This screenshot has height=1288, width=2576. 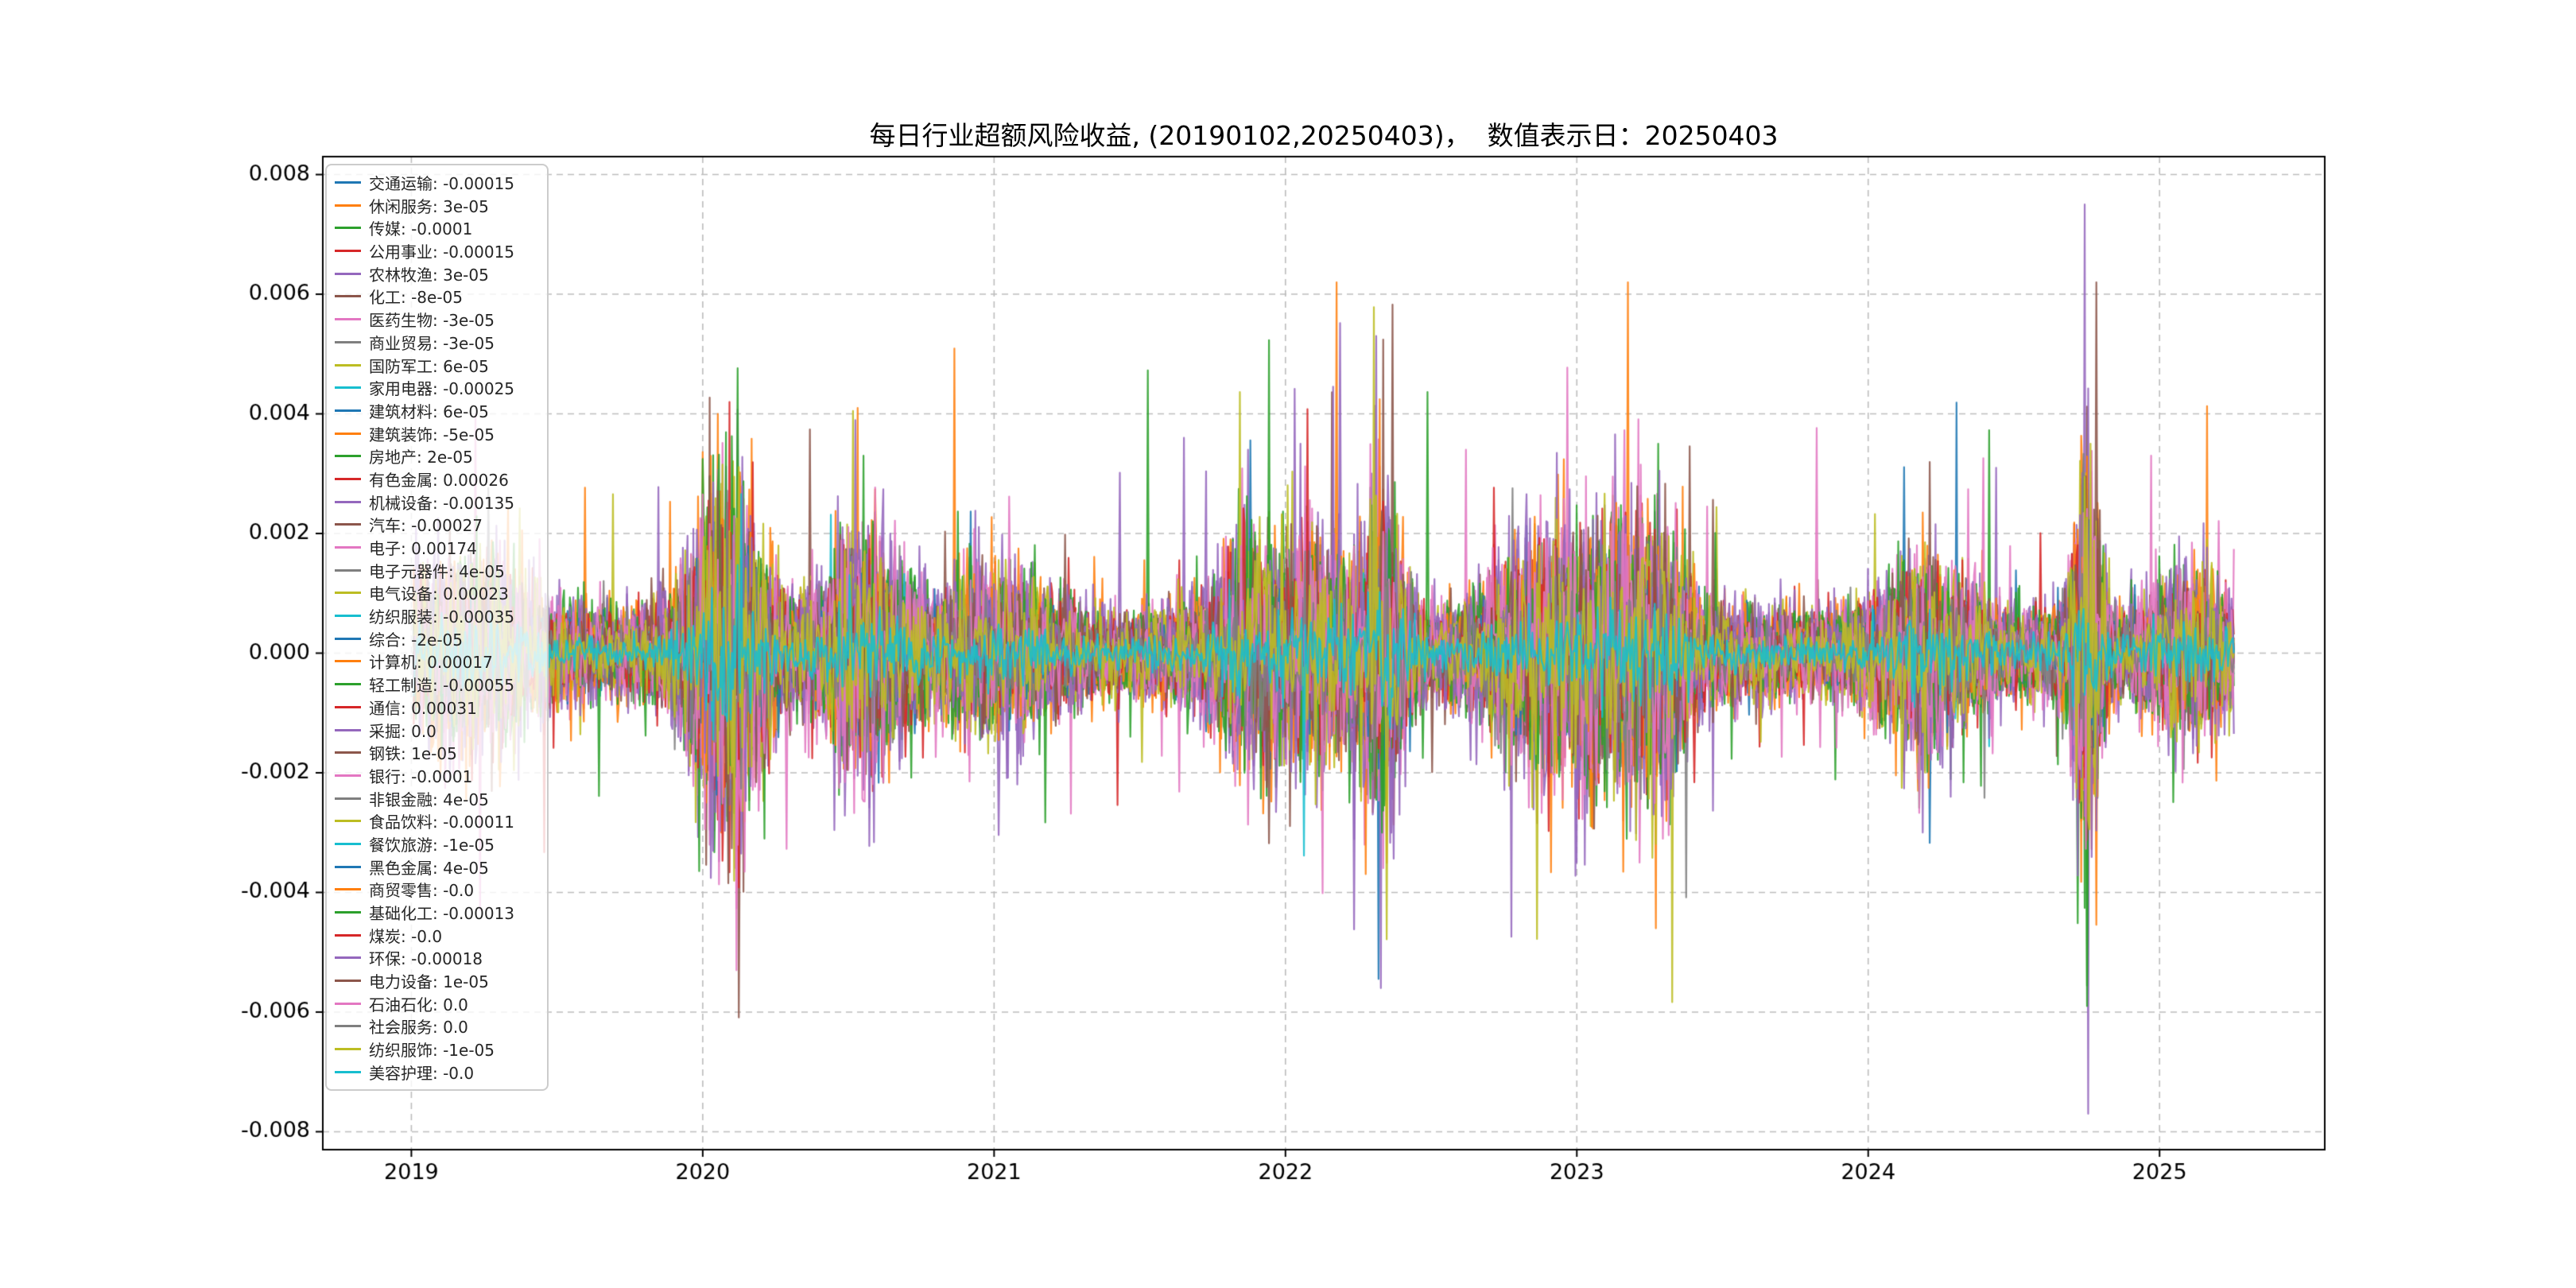 I want to click on legend-item-label: 煤炭: -0.0, so click(x=406, y=936).